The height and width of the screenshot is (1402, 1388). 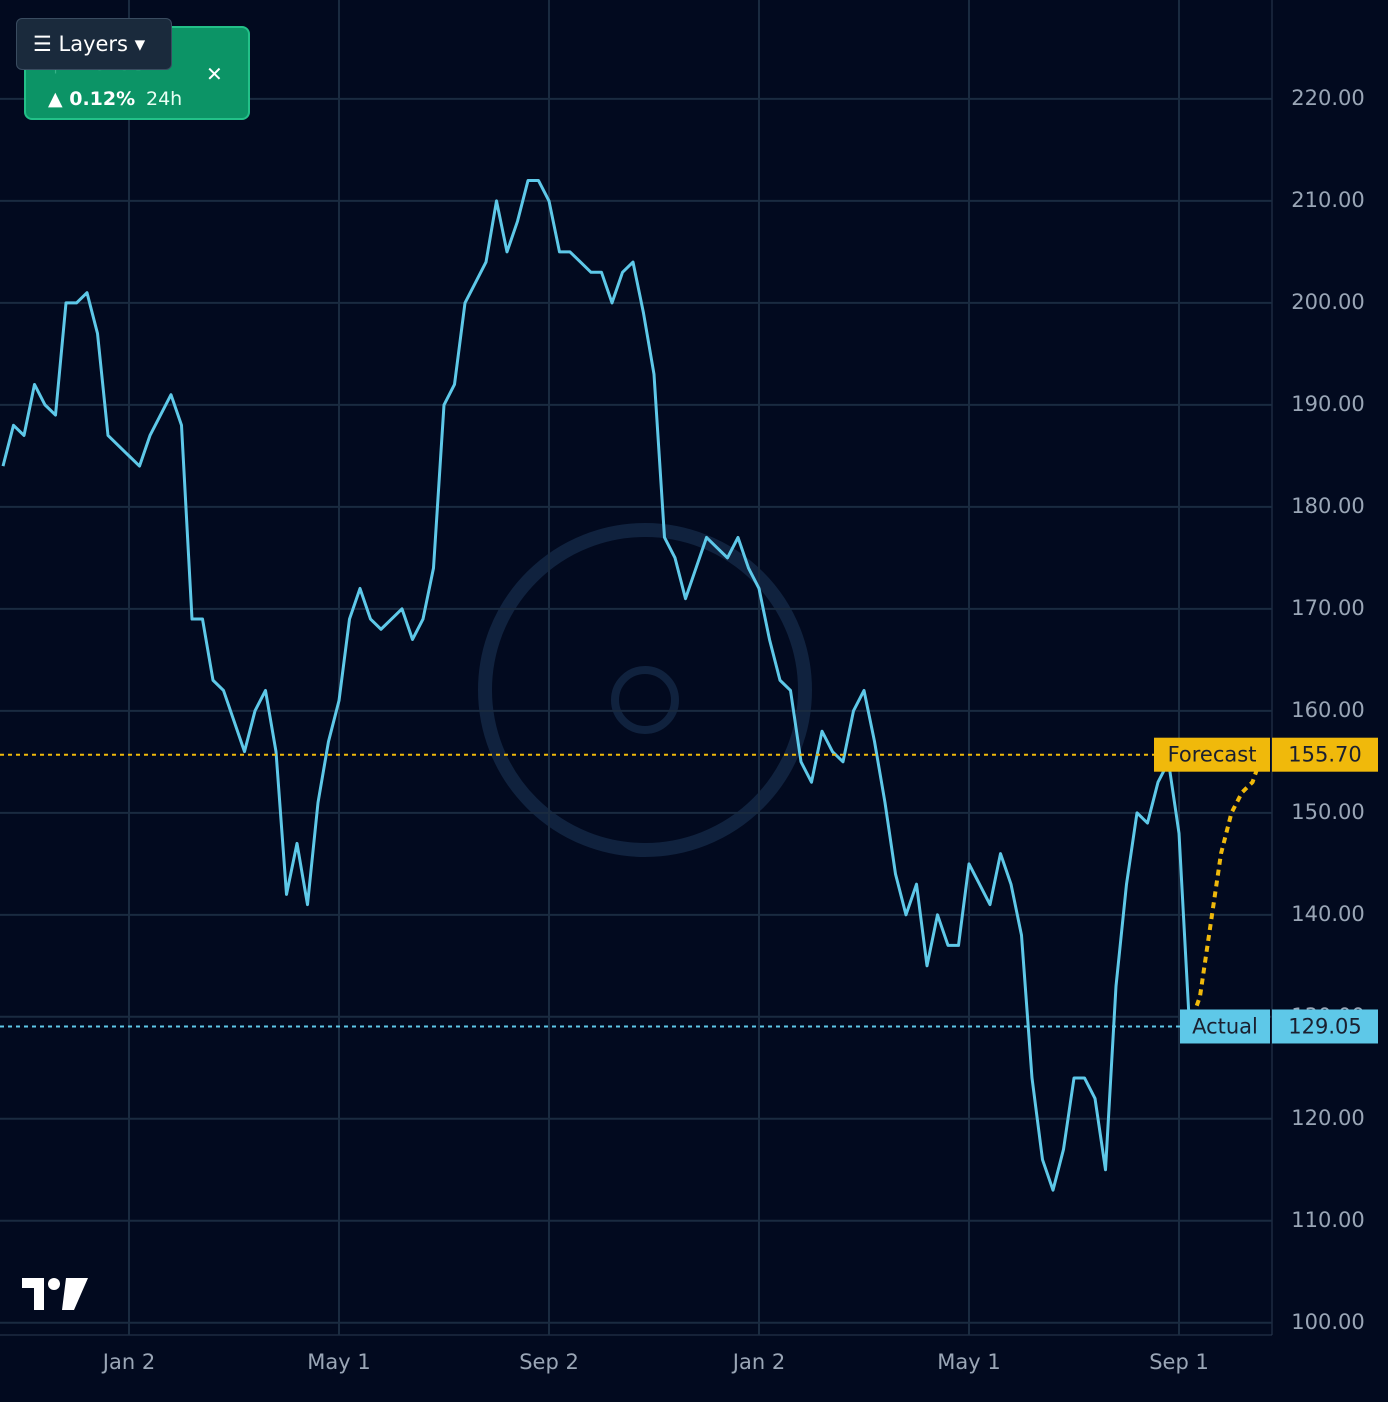 I want to click on y-tick-label: 170.00, so click(x=1327, y=608).